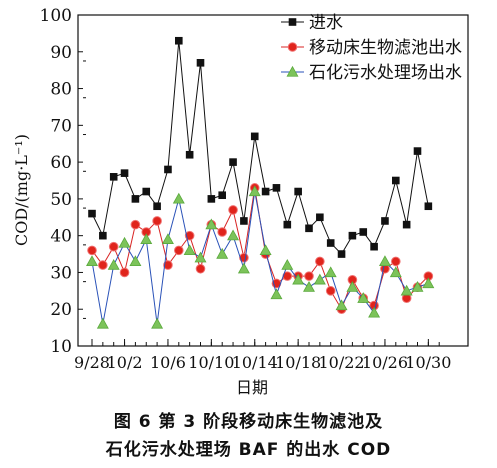  I want to click on y-tick-label: 30, so click(61, 273).